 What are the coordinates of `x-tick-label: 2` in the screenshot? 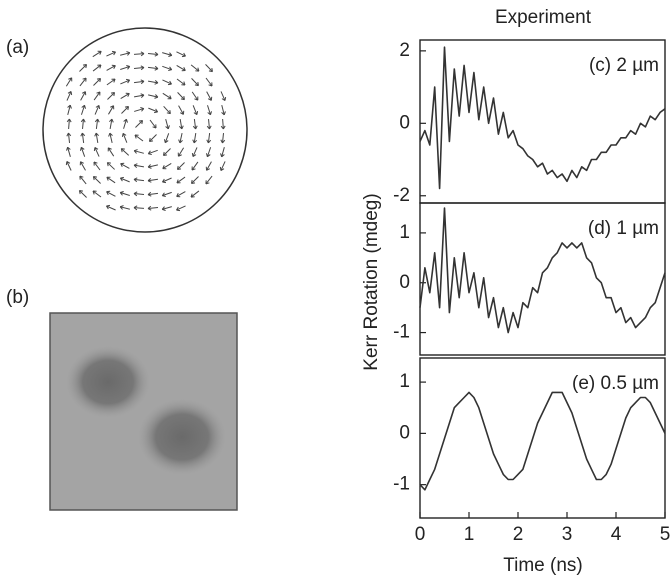 It's located at (518, 534).